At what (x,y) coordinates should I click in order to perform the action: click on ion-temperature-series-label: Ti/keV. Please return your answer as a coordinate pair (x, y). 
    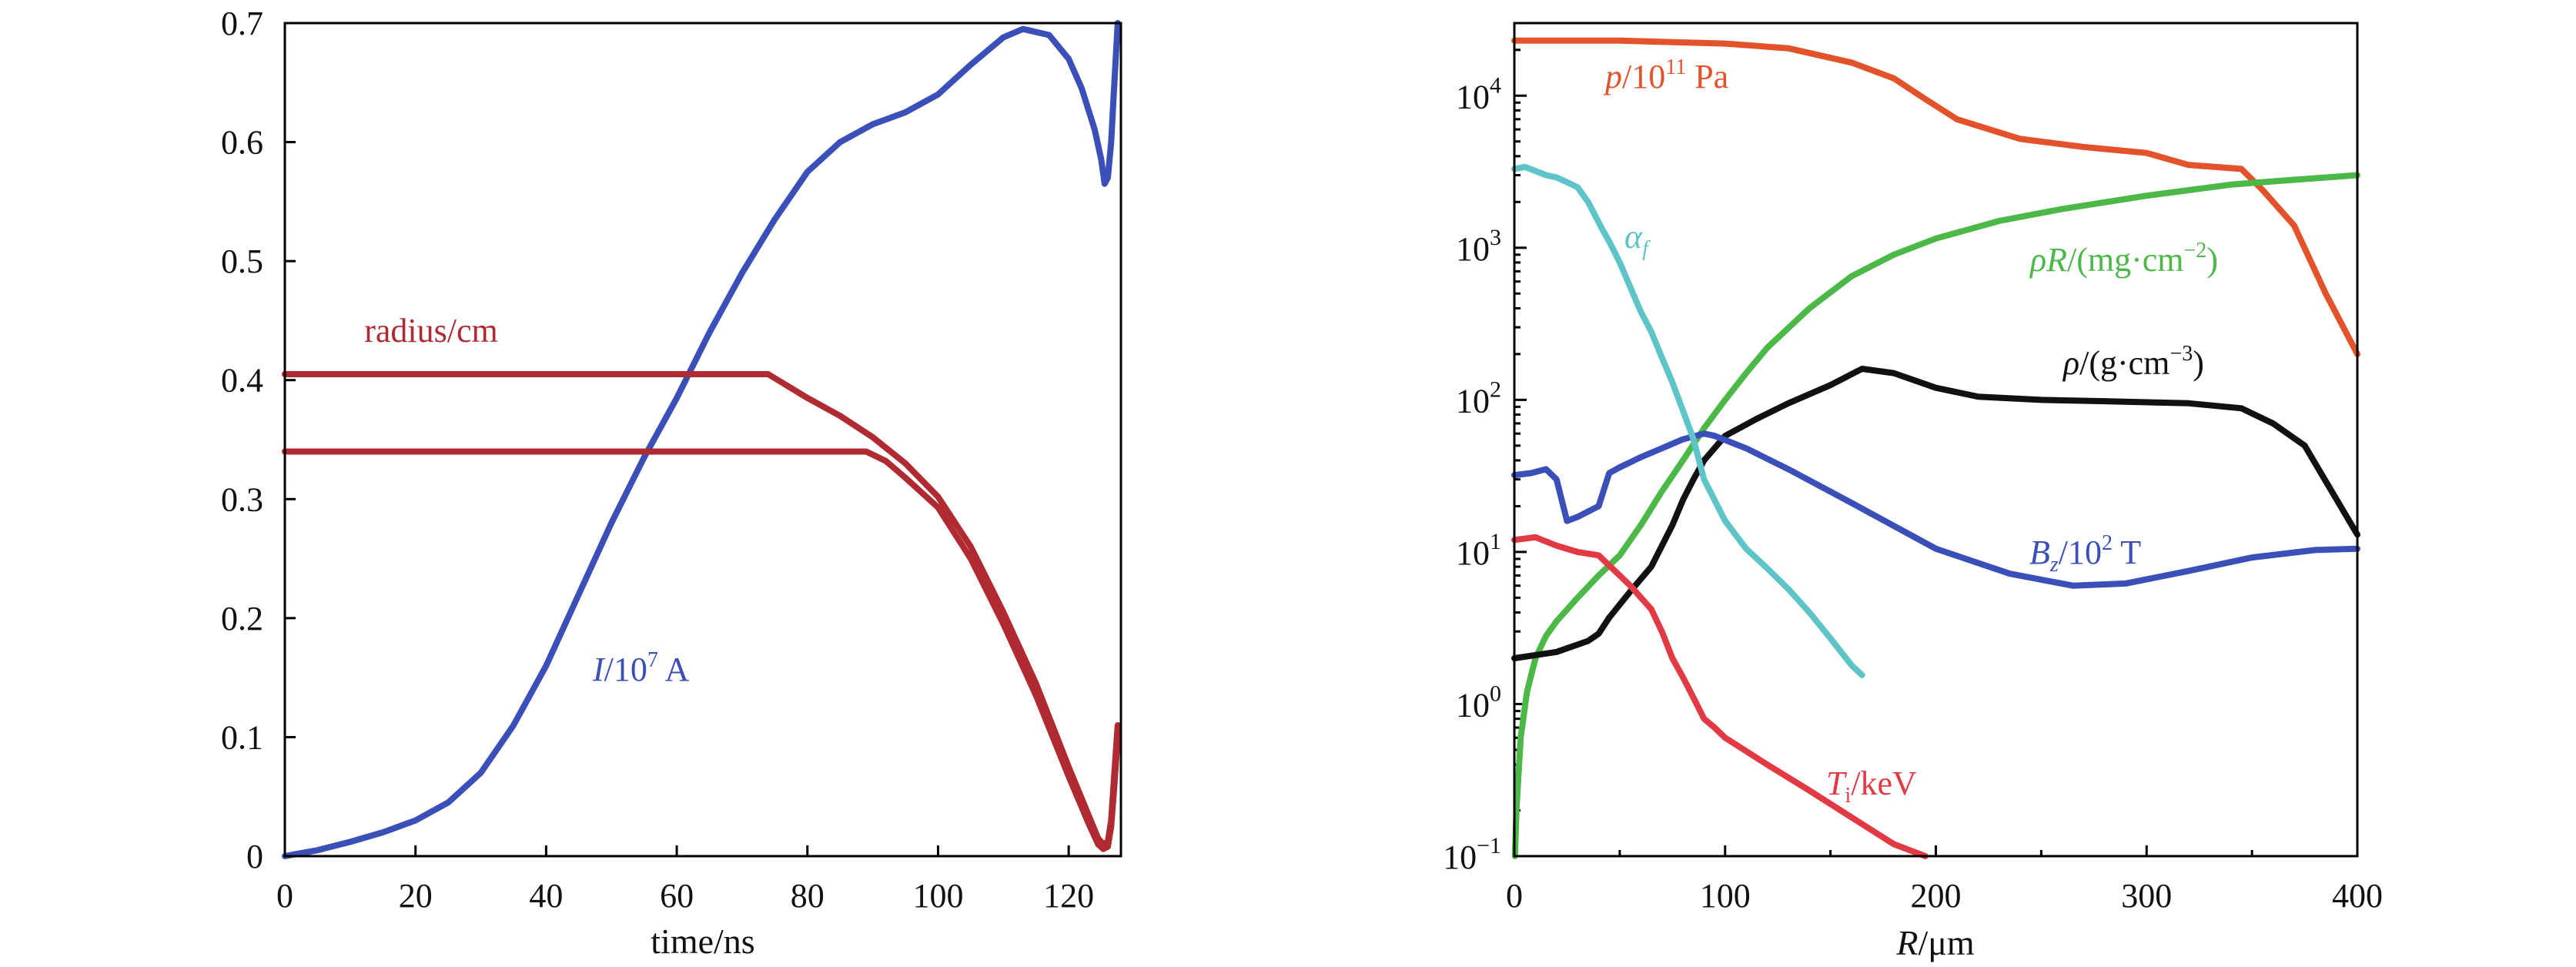
    Looking at the image, I should click on (1872, 786).